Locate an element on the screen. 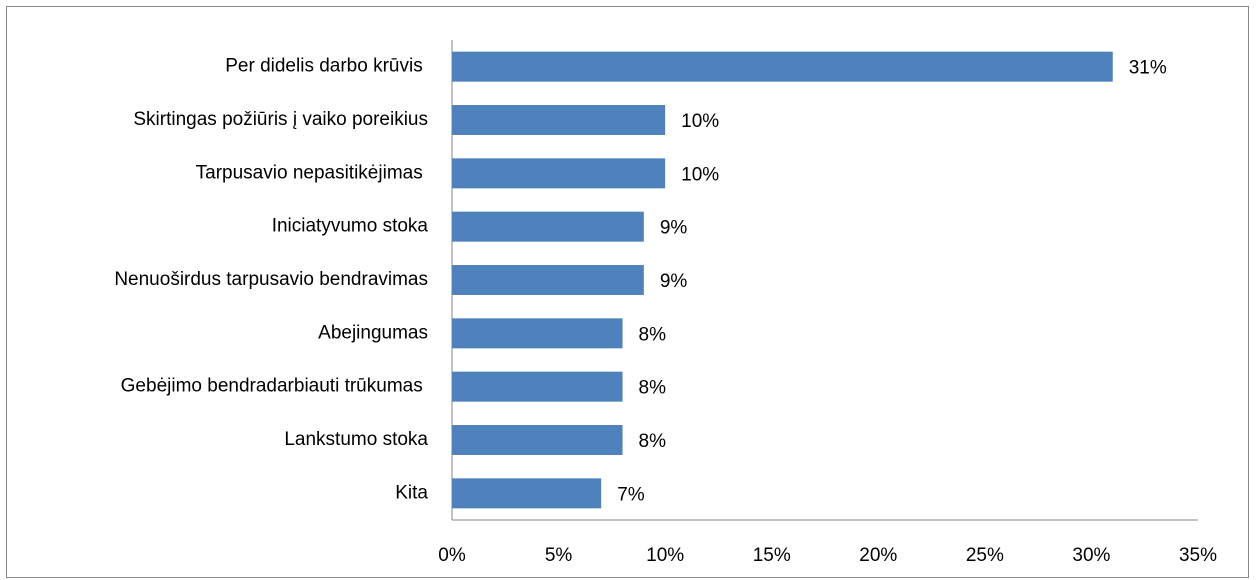  x-tick-label: 0% is located at coordinates (452, 555).